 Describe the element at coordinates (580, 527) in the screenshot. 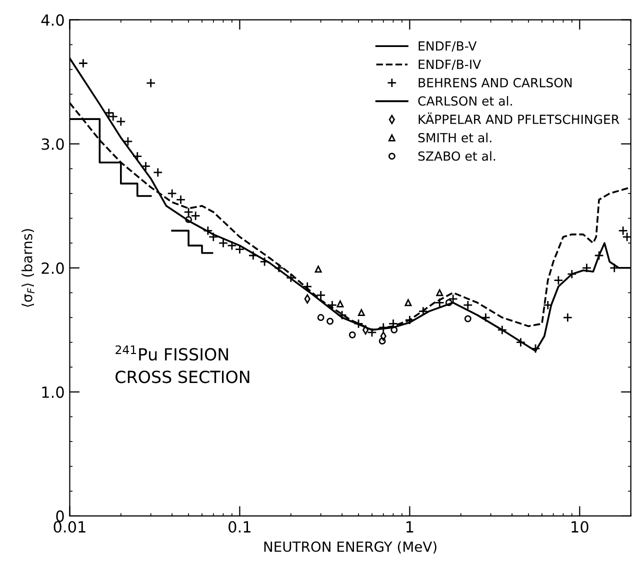

I see `x-tick-label: 10` at that location.